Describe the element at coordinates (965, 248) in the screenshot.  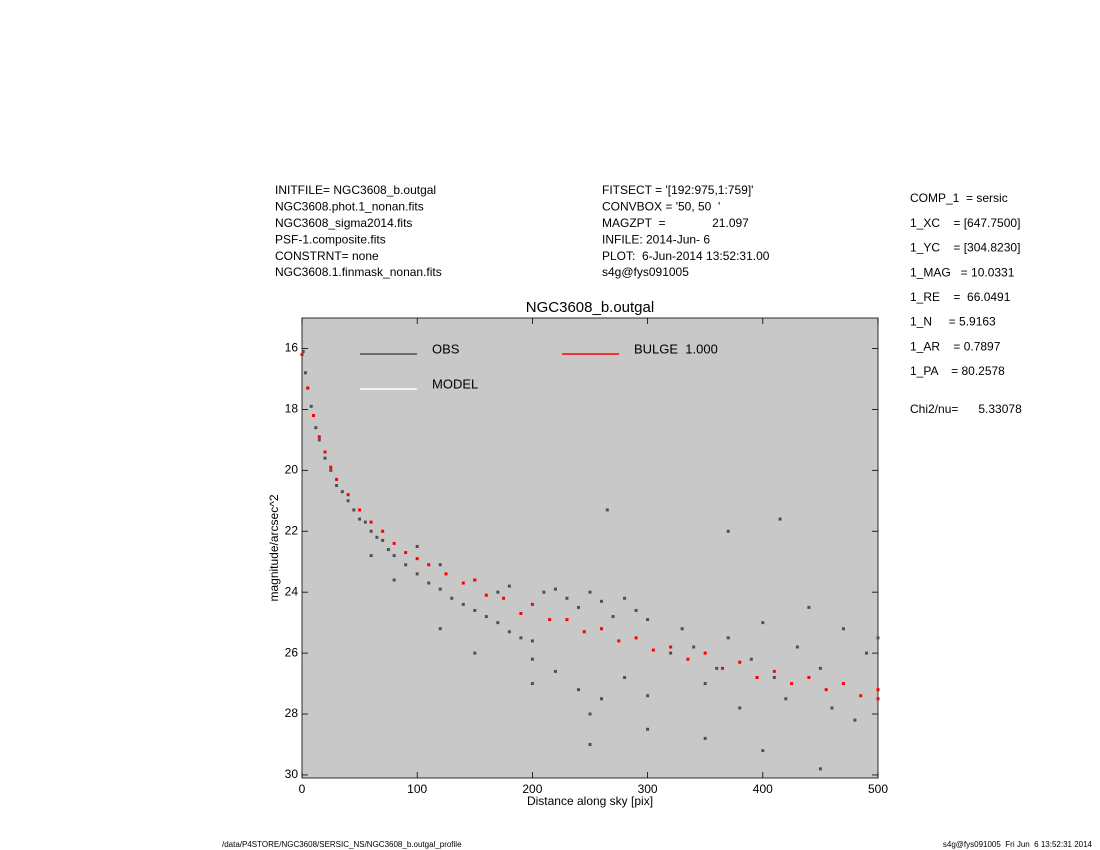
I see `header-right-line: 1_YC = [304.8230]` at that location.